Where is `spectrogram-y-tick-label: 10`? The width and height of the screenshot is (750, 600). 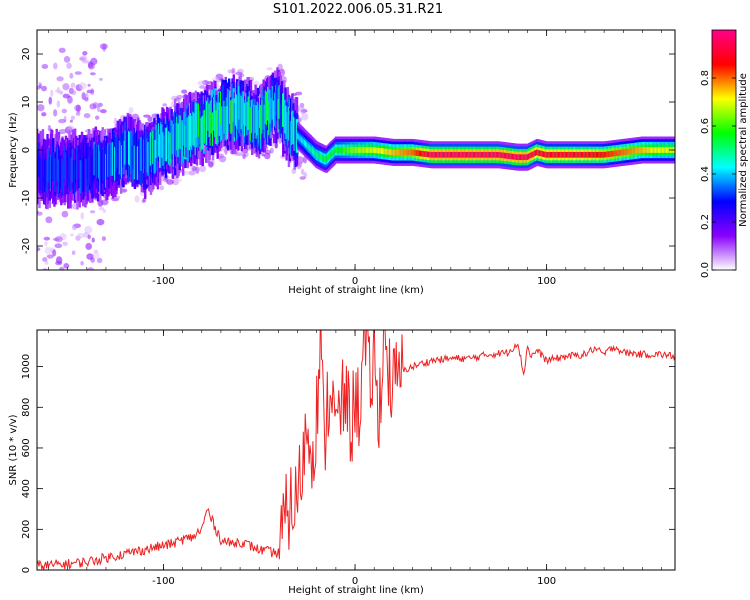 spectrogram-y-tick-label: 10 is located at coordinates (26, 102).